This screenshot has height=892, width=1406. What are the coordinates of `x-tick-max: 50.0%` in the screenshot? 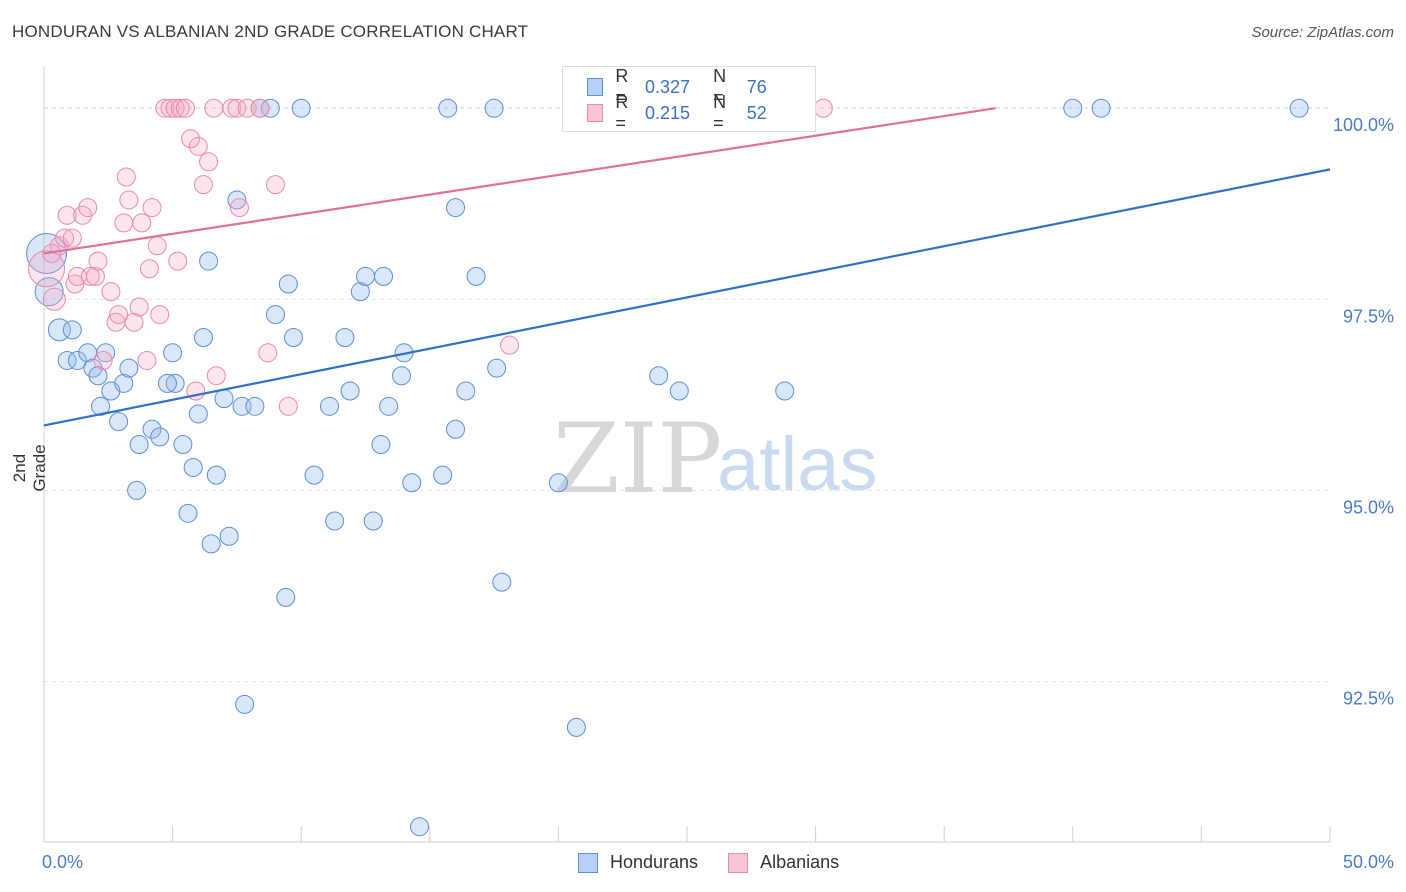 It's located at (1368, 862).